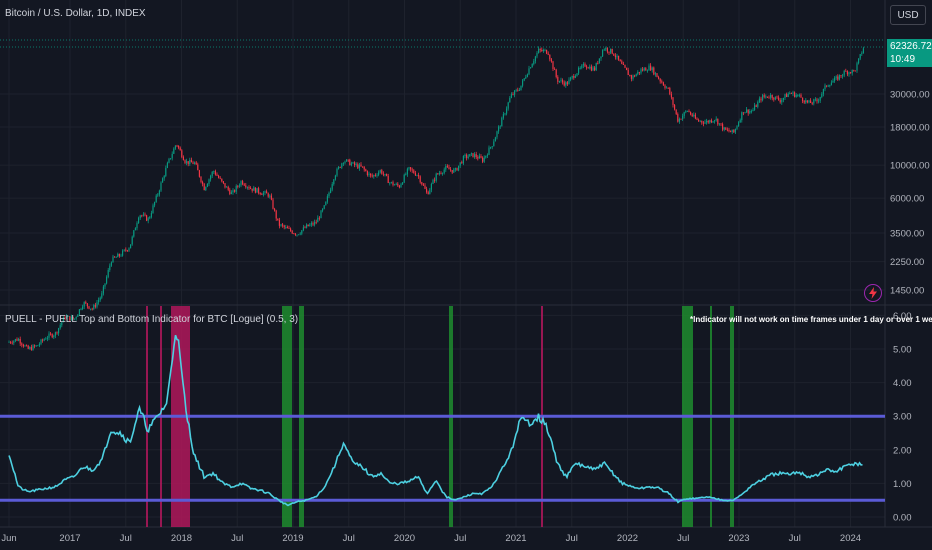 The width and height of the screenshot is (932, 550). Describe the element at coordinates (795, 538) in the screenshot. I see `time-tick-label: Jul` at that location.